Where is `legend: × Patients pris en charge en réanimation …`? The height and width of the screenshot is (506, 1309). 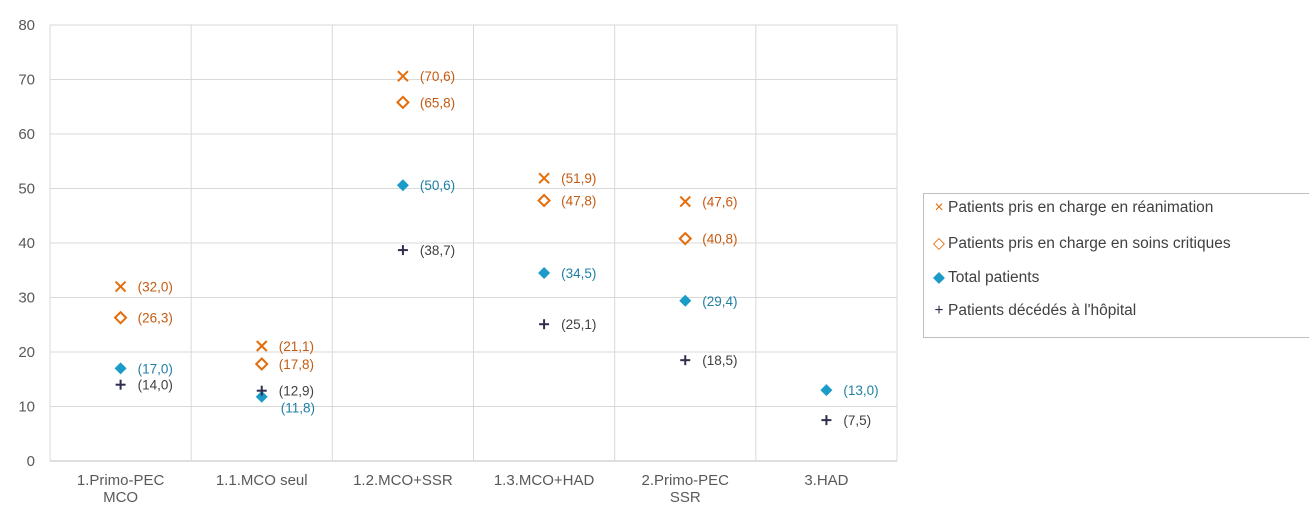 legend: × Patients pris en charge en réanimation … is located at coordinates (1116, 265).